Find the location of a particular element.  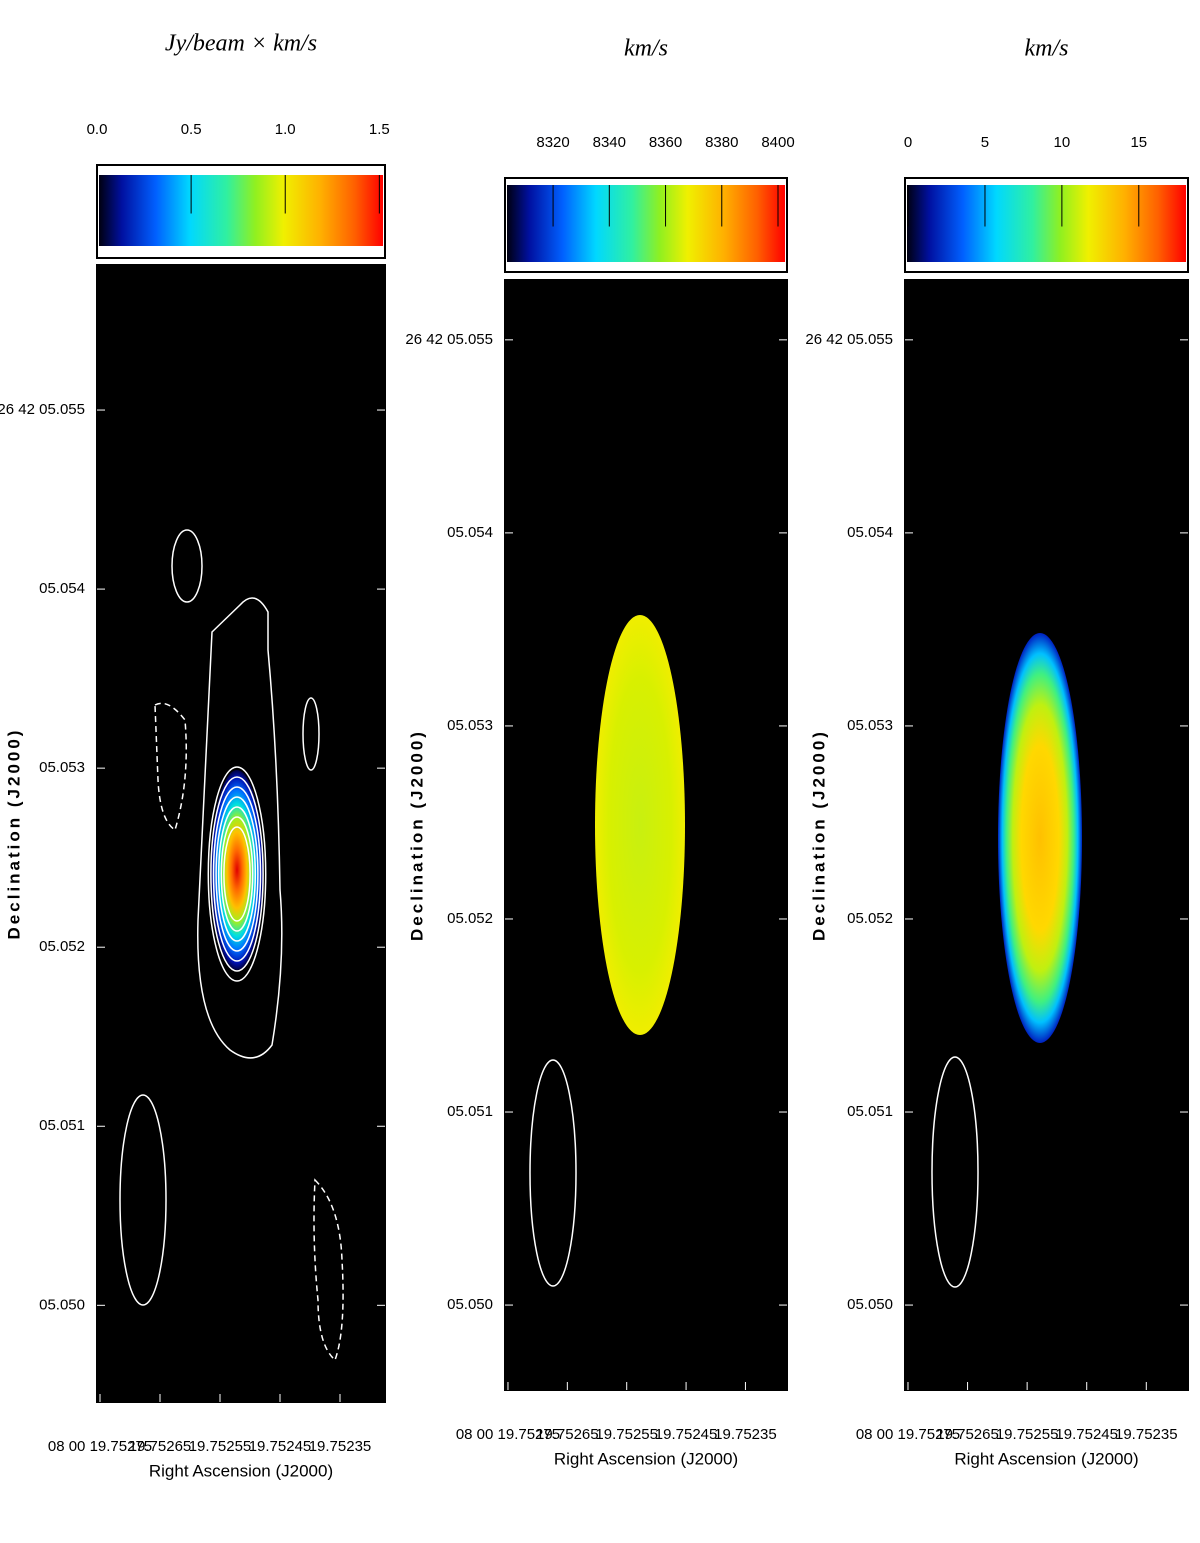

colorbar-title: Jy/beam × km/s is located at coordinates (241, 44).